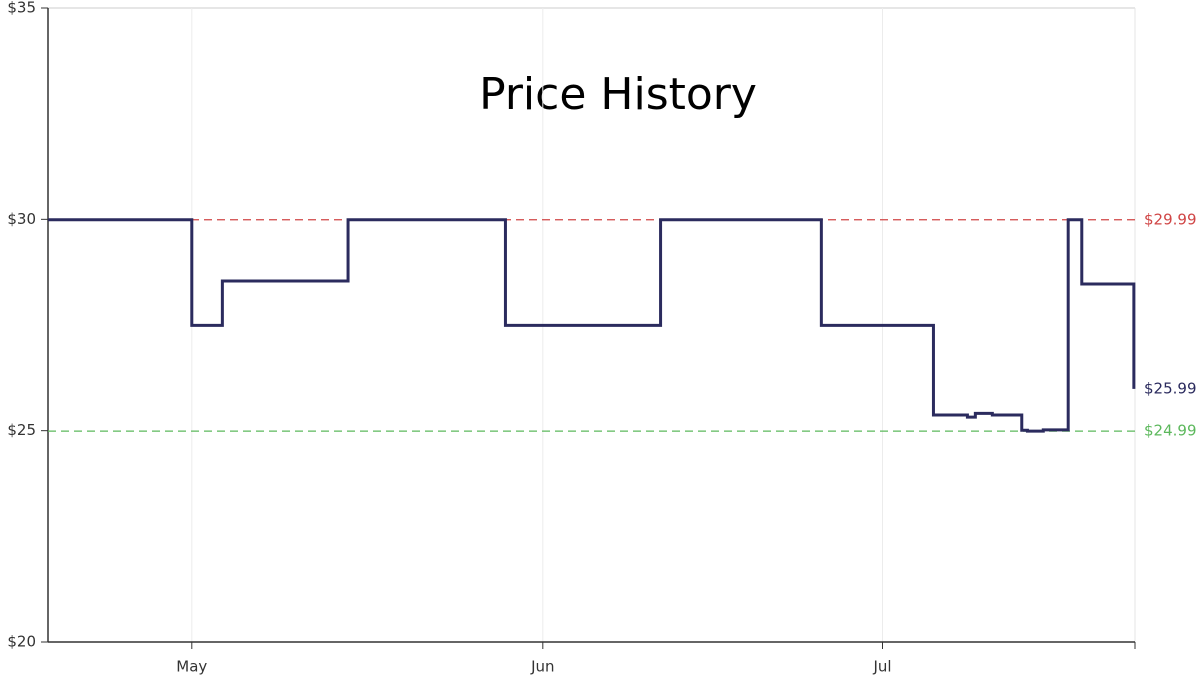 The image size is (1200, 681). What do you see at coordinates (1170, 388) in the screenshot?
I see `last-price-label: $25.99` at bounding box center [1170, 388].